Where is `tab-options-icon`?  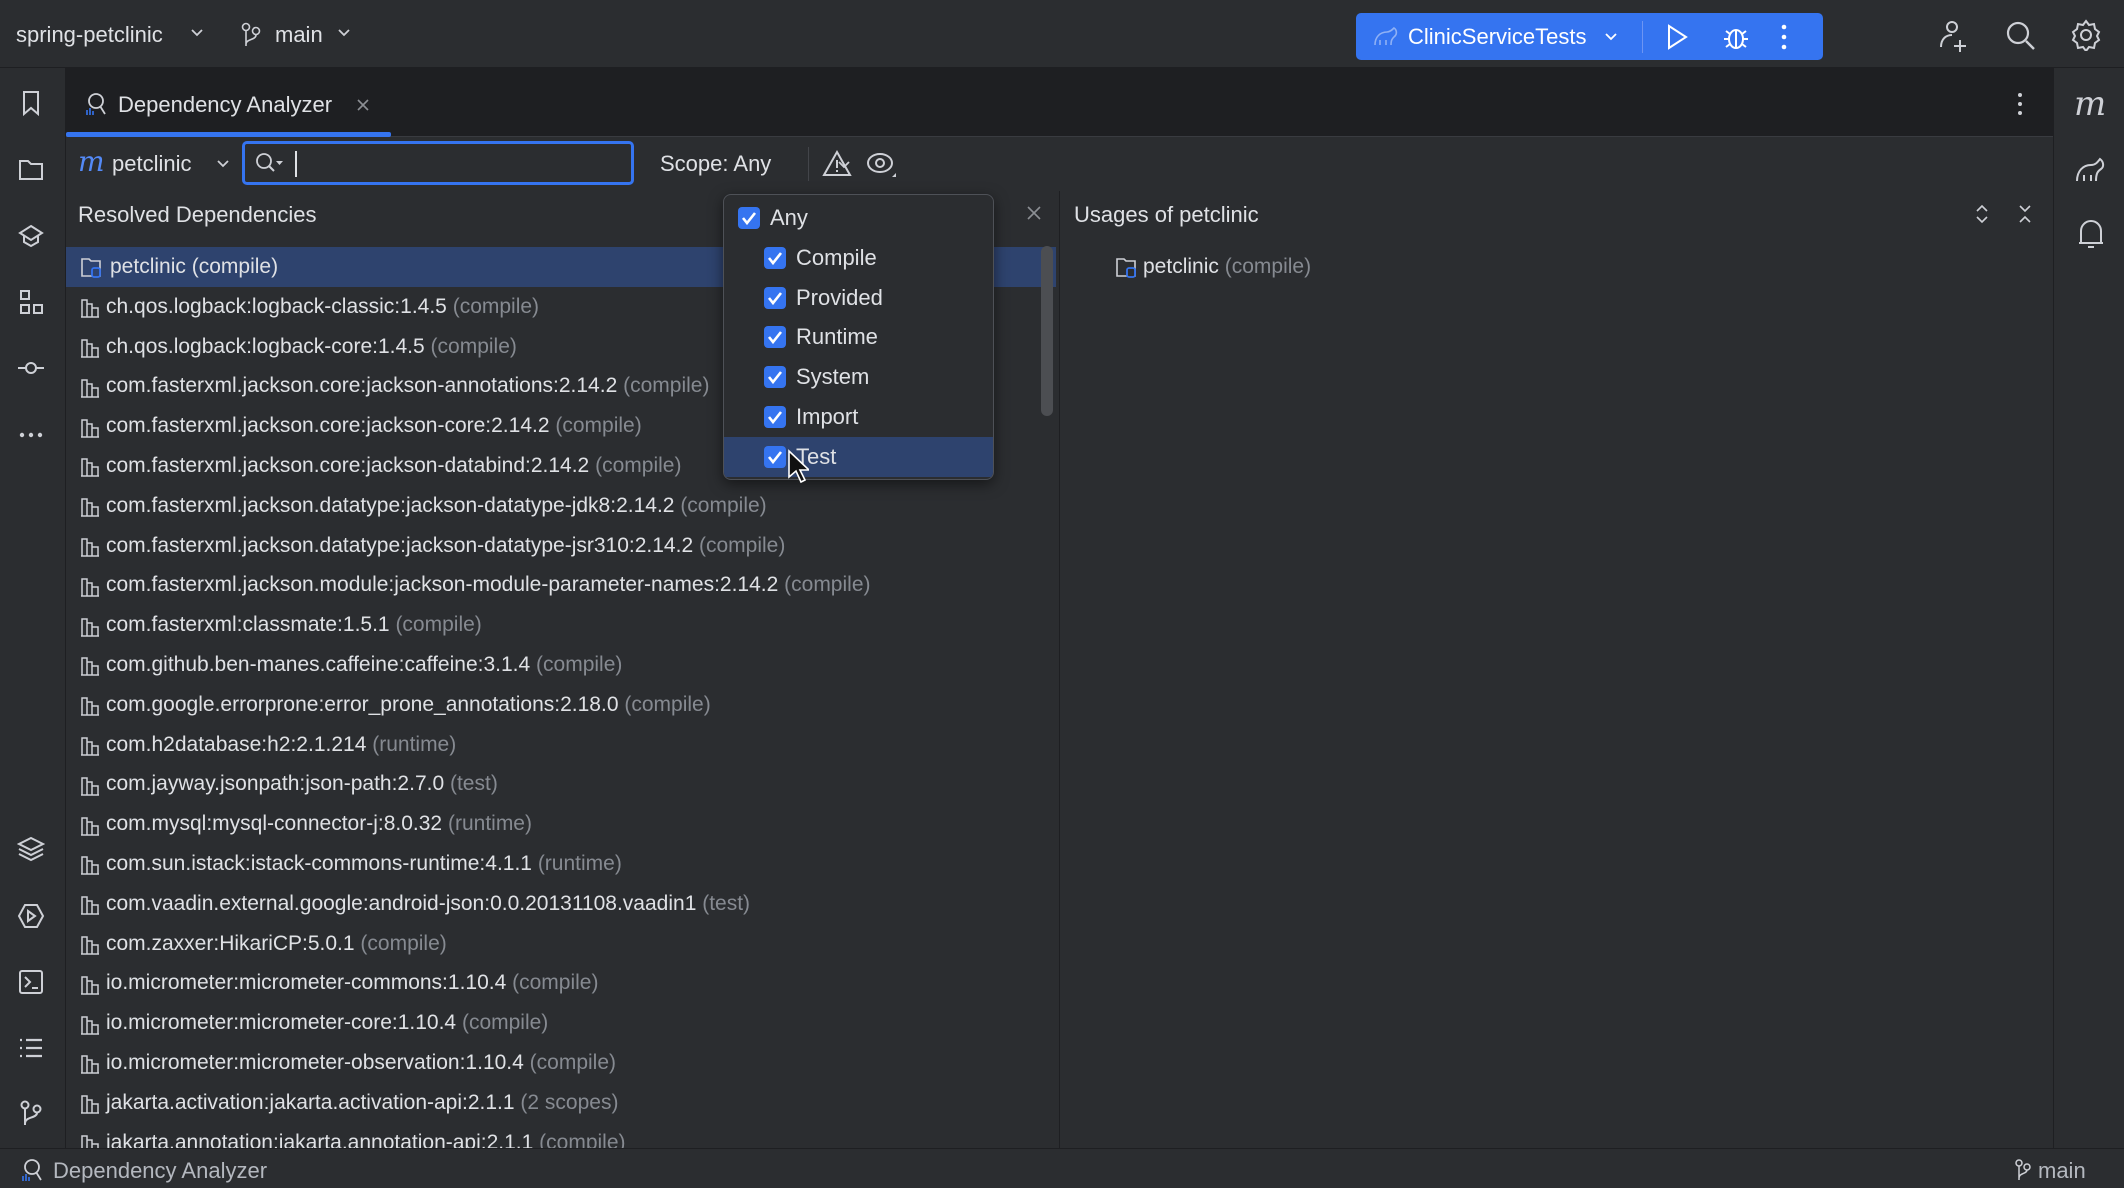 tab-options-icon is located at coordinates (2020, 104).